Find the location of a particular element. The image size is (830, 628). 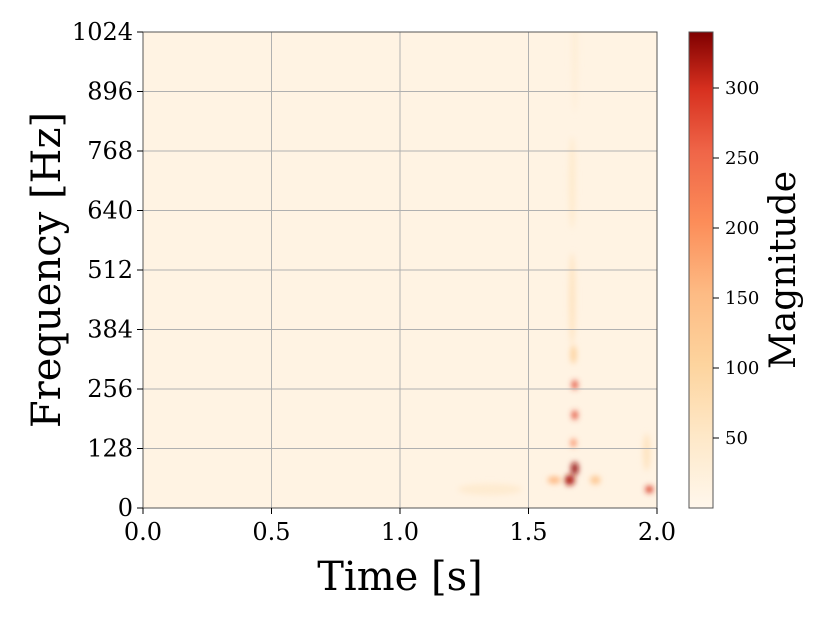

colorbar-tick-label-4: 250 is located at coordinates (742, 158).